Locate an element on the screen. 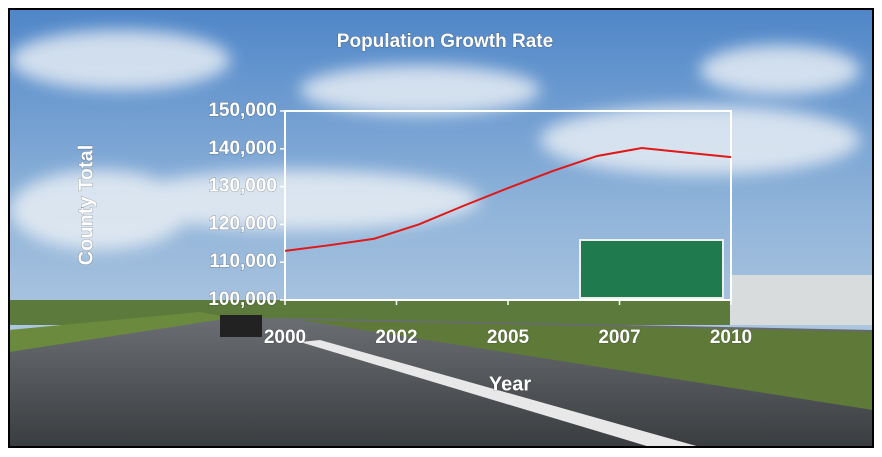  series-line is located at coordinates (508, 199).